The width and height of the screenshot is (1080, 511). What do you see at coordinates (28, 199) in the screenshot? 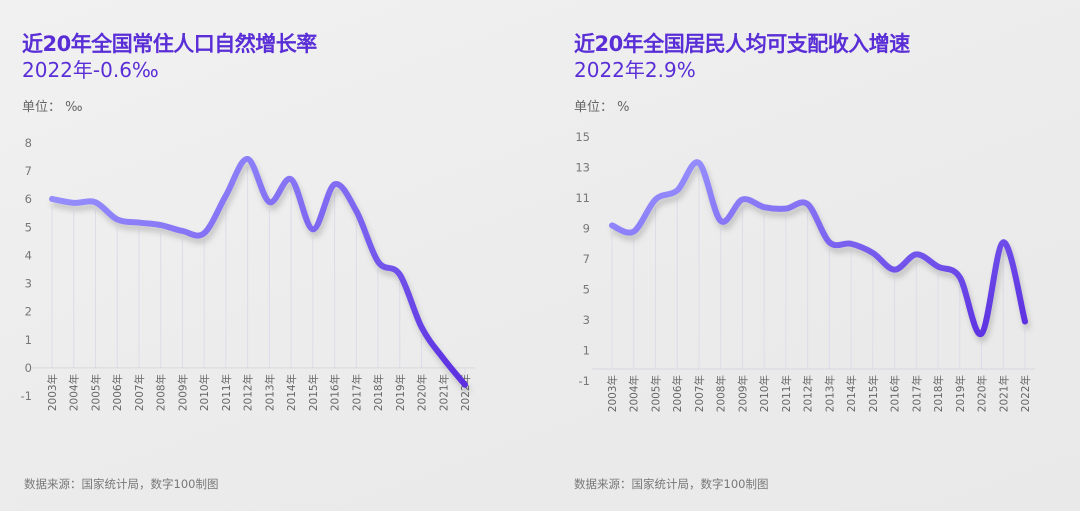
I see `y-tick-label: 6` at bounding box center [28, 199].